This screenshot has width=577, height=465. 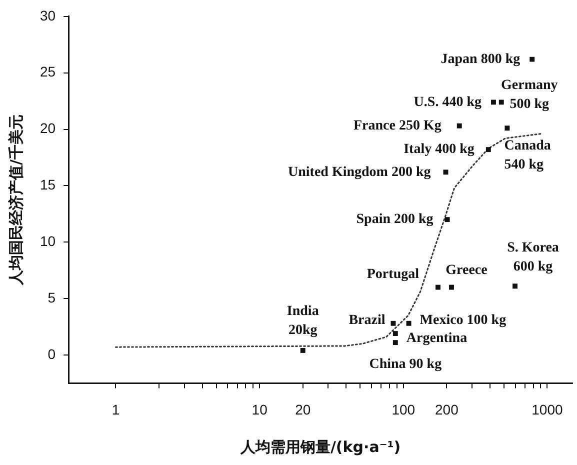 I want to click on annotation: India 20kg, so click(x=302, y=321).